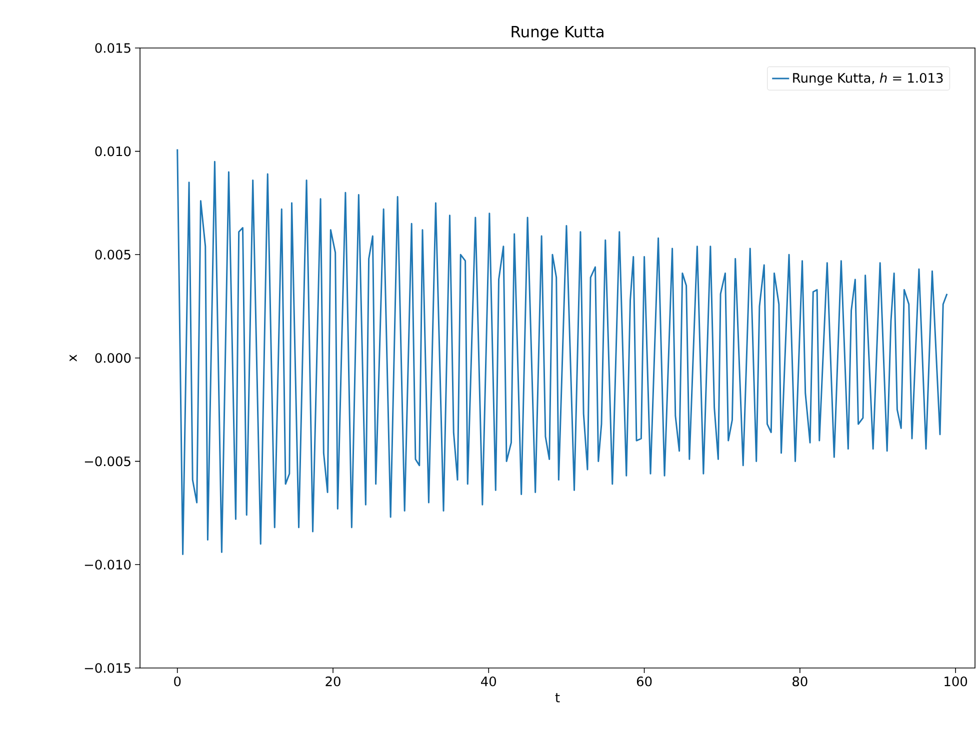 Image resolution: width=977 pixels, height=734 pixels. What do you see at coordinates (800, 681) in the screenshot?
I see `x-tick-label: 80` at bounding box center [800, 681].